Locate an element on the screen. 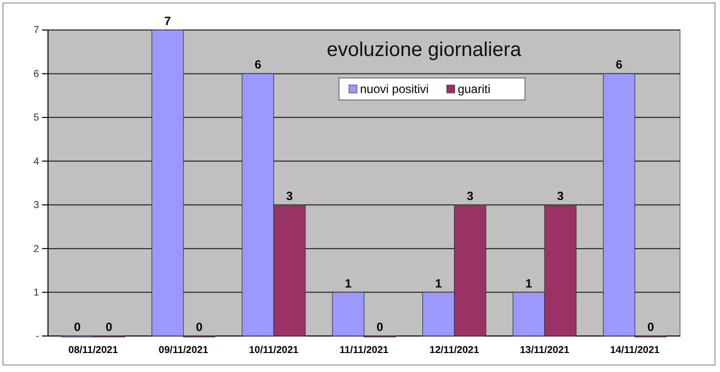 This screenshot has height=372, width=720. x-tick-label: 09/11/2021 is located at coordinates (183, 350).